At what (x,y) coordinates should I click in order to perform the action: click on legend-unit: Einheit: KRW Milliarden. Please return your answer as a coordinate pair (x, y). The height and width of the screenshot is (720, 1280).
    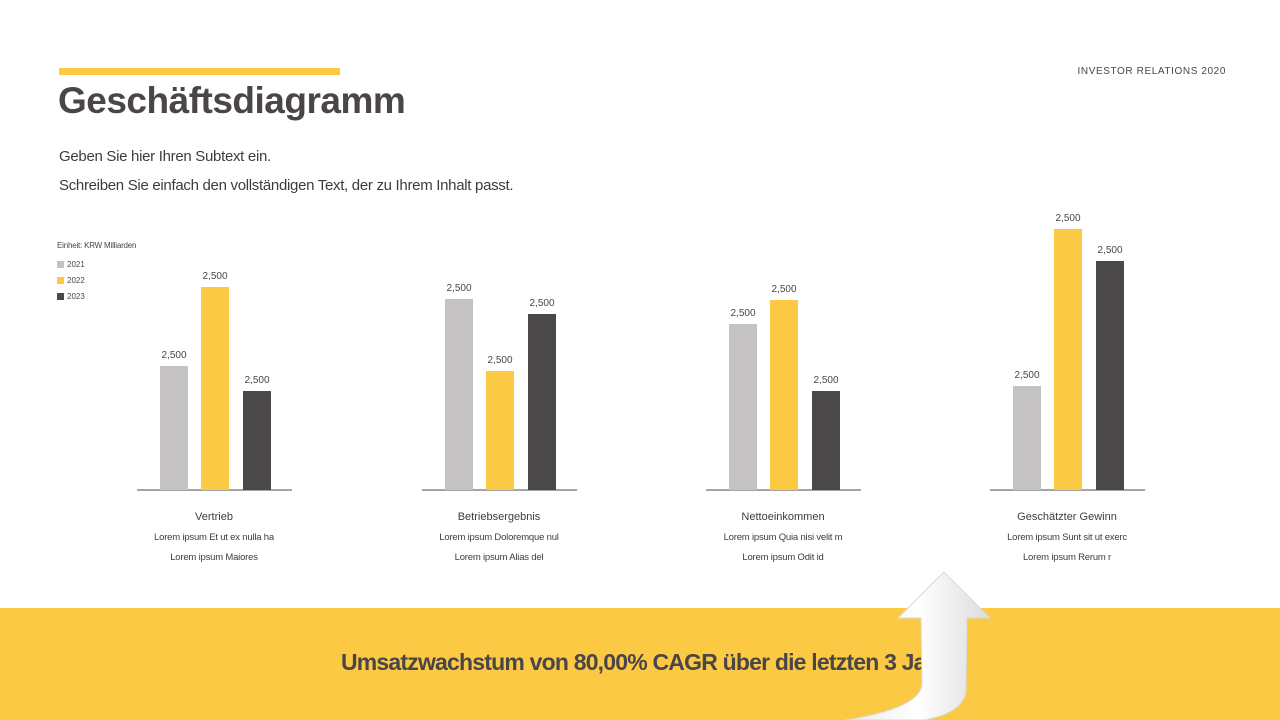
    Looking at the image, I should click on (97, 245).